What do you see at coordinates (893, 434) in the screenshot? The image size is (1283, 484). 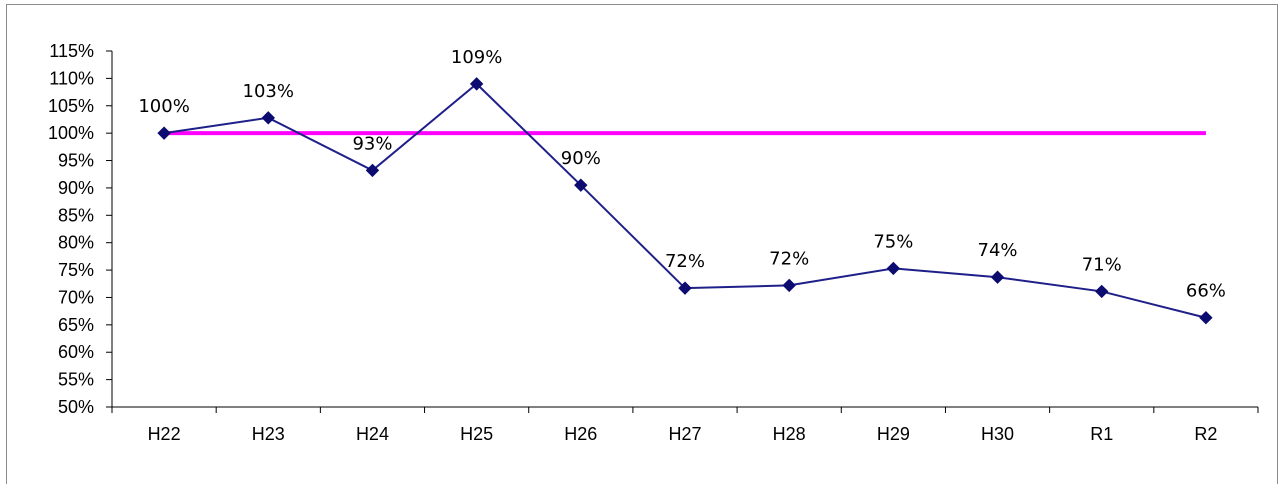 I see `x-tick-label: H29` at bounding box center [893, 434].